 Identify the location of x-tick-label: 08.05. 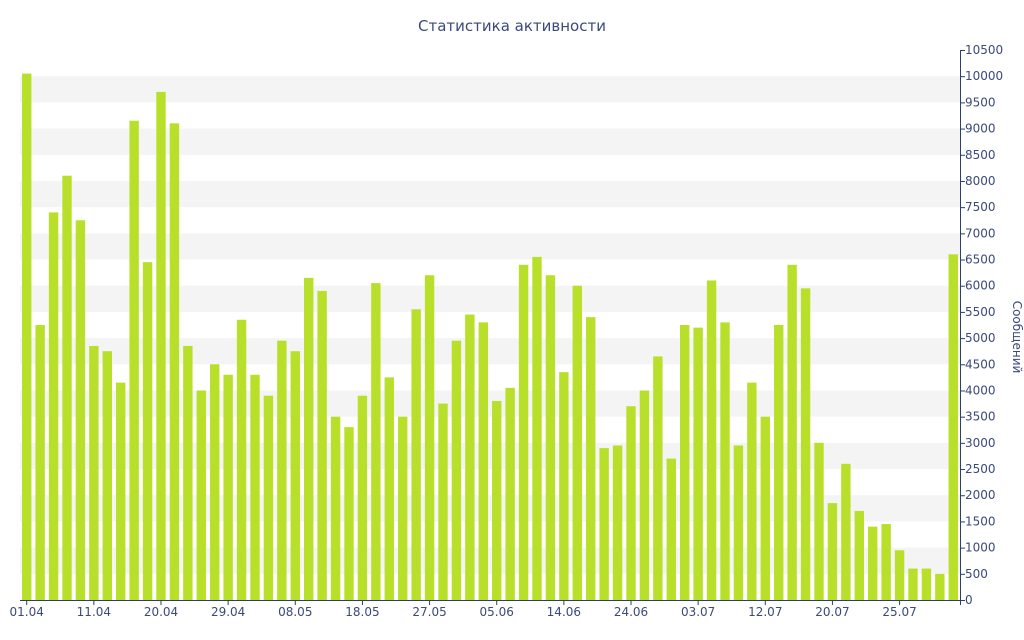
(295, 612).